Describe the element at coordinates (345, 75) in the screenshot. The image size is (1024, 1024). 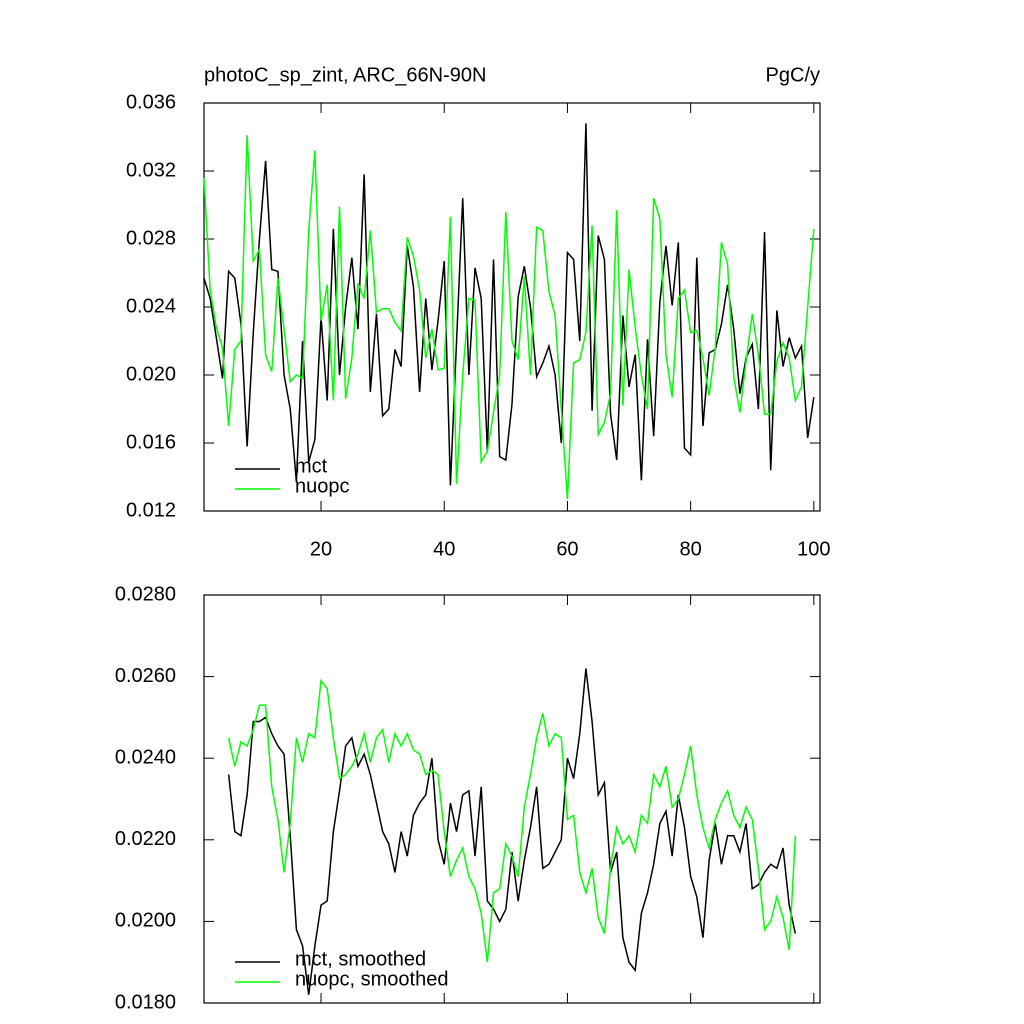
I see `chart-title: photoC_sp_zint, ARC_66N-90N` at that location.